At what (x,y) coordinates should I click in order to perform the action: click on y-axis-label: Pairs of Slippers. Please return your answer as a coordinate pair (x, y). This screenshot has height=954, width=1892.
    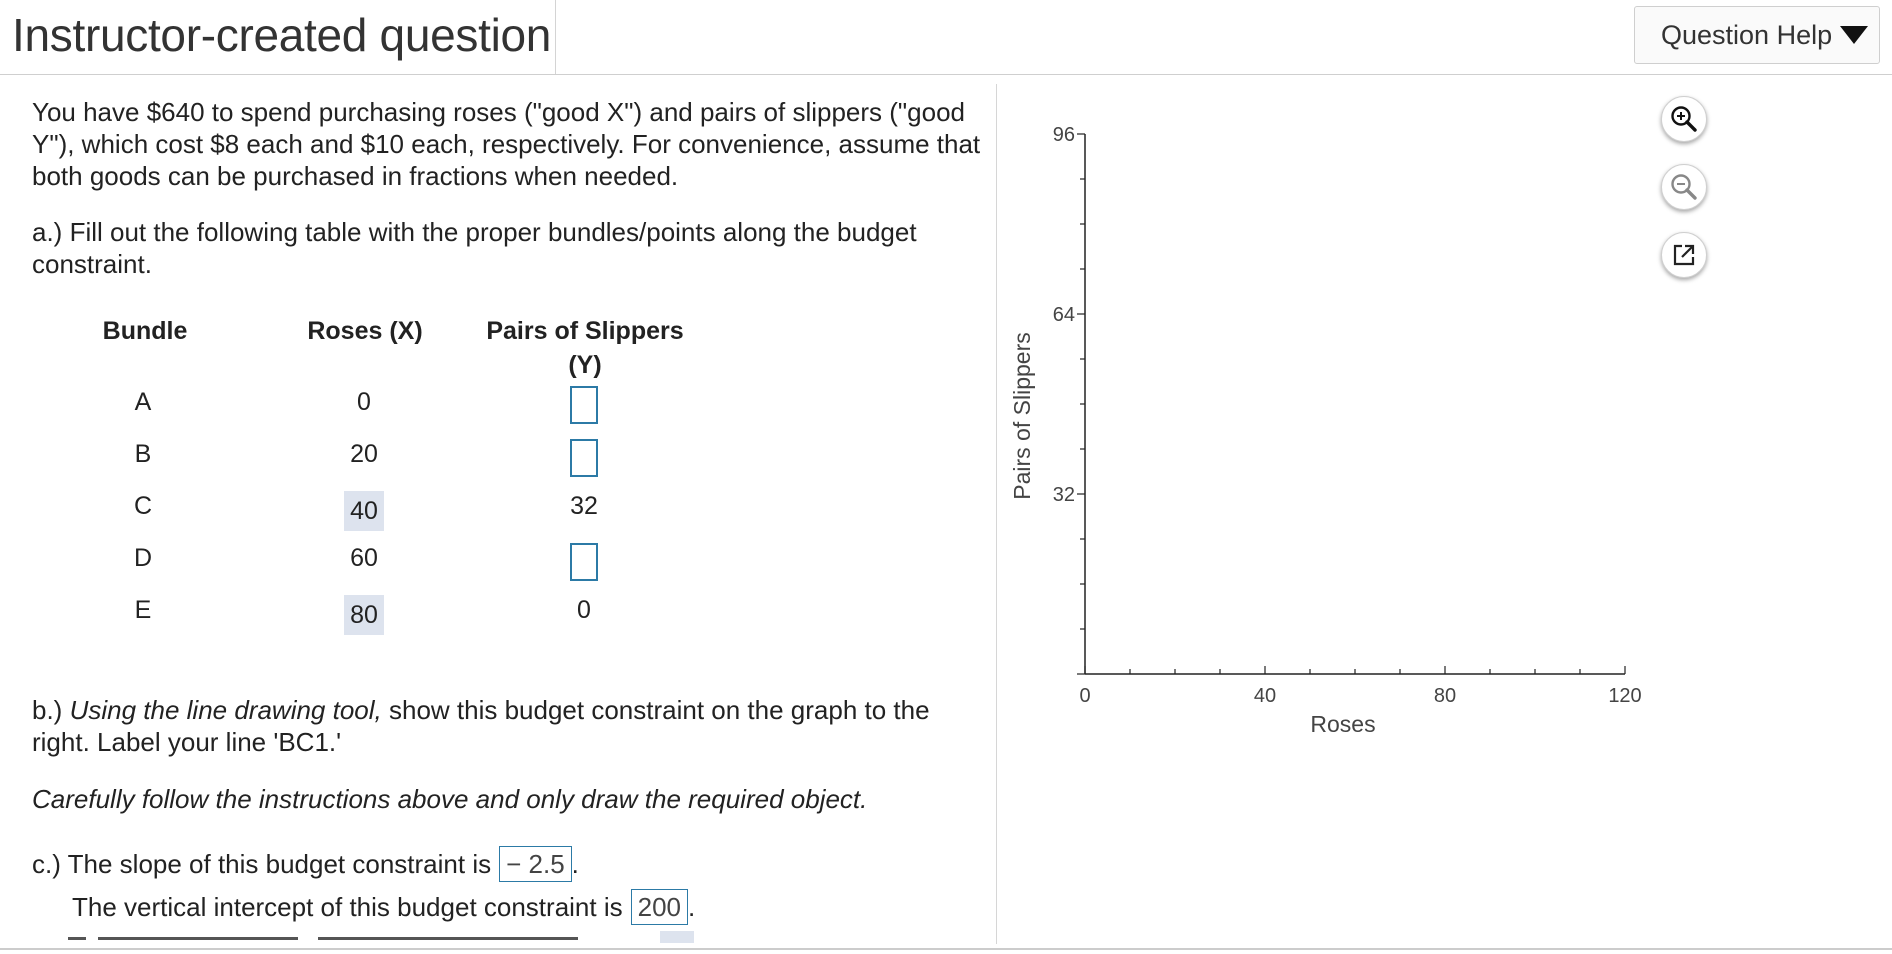
    Looking at the image, I should click on (1022, 415).